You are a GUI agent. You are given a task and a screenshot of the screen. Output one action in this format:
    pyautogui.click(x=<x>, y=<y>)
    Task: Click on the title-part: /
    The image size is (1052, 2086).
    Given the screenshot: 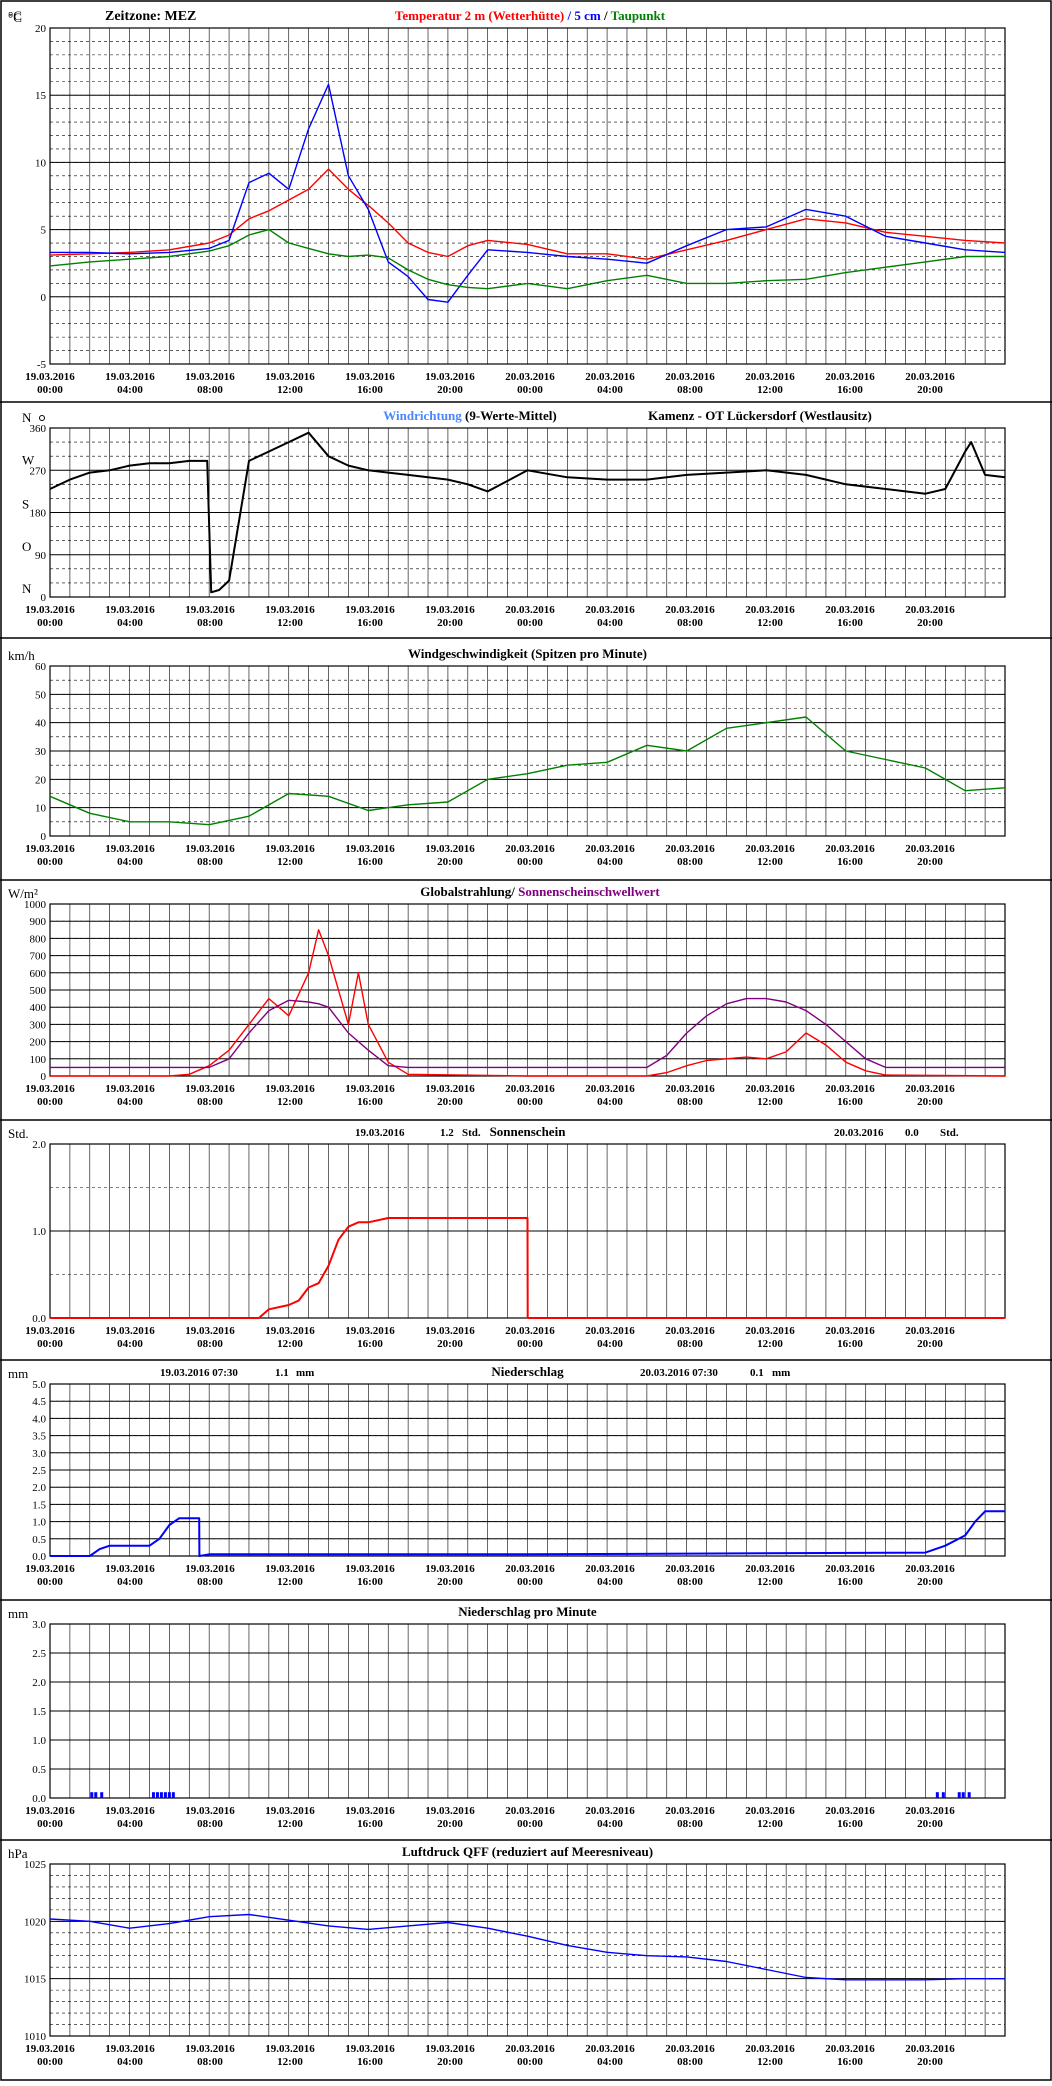 What is the action you would take?
    pyautogui.click(x=606, y=15)
    